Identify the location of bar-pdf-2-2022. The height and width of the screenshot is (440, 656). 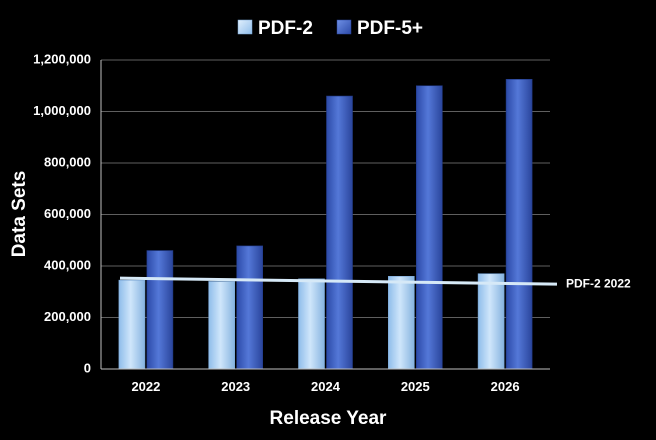
(132, 324).